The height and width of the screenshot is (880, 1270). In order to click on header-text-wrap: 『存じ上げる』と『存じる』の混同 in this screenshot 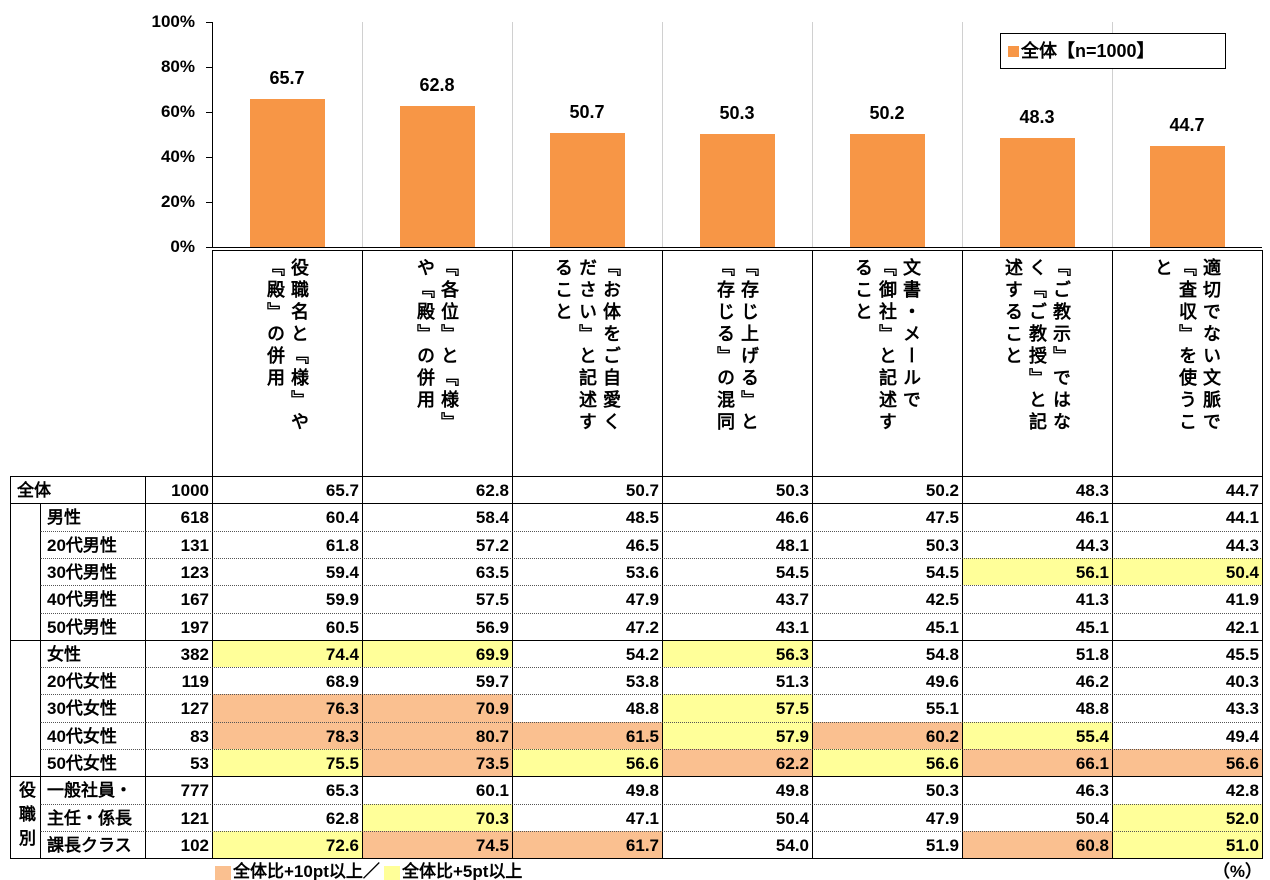, I will do `click(737, 364)`.